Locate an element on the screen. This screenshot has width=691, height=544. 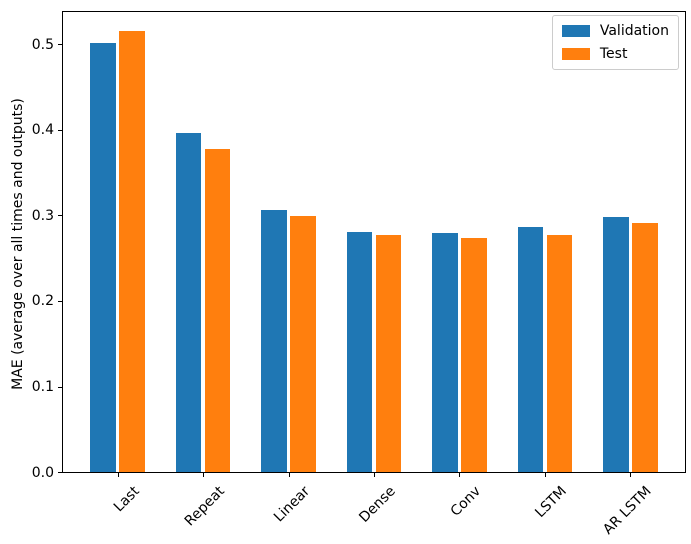
x-tick-label-linear: Linear is located at coordinates (292, 504).